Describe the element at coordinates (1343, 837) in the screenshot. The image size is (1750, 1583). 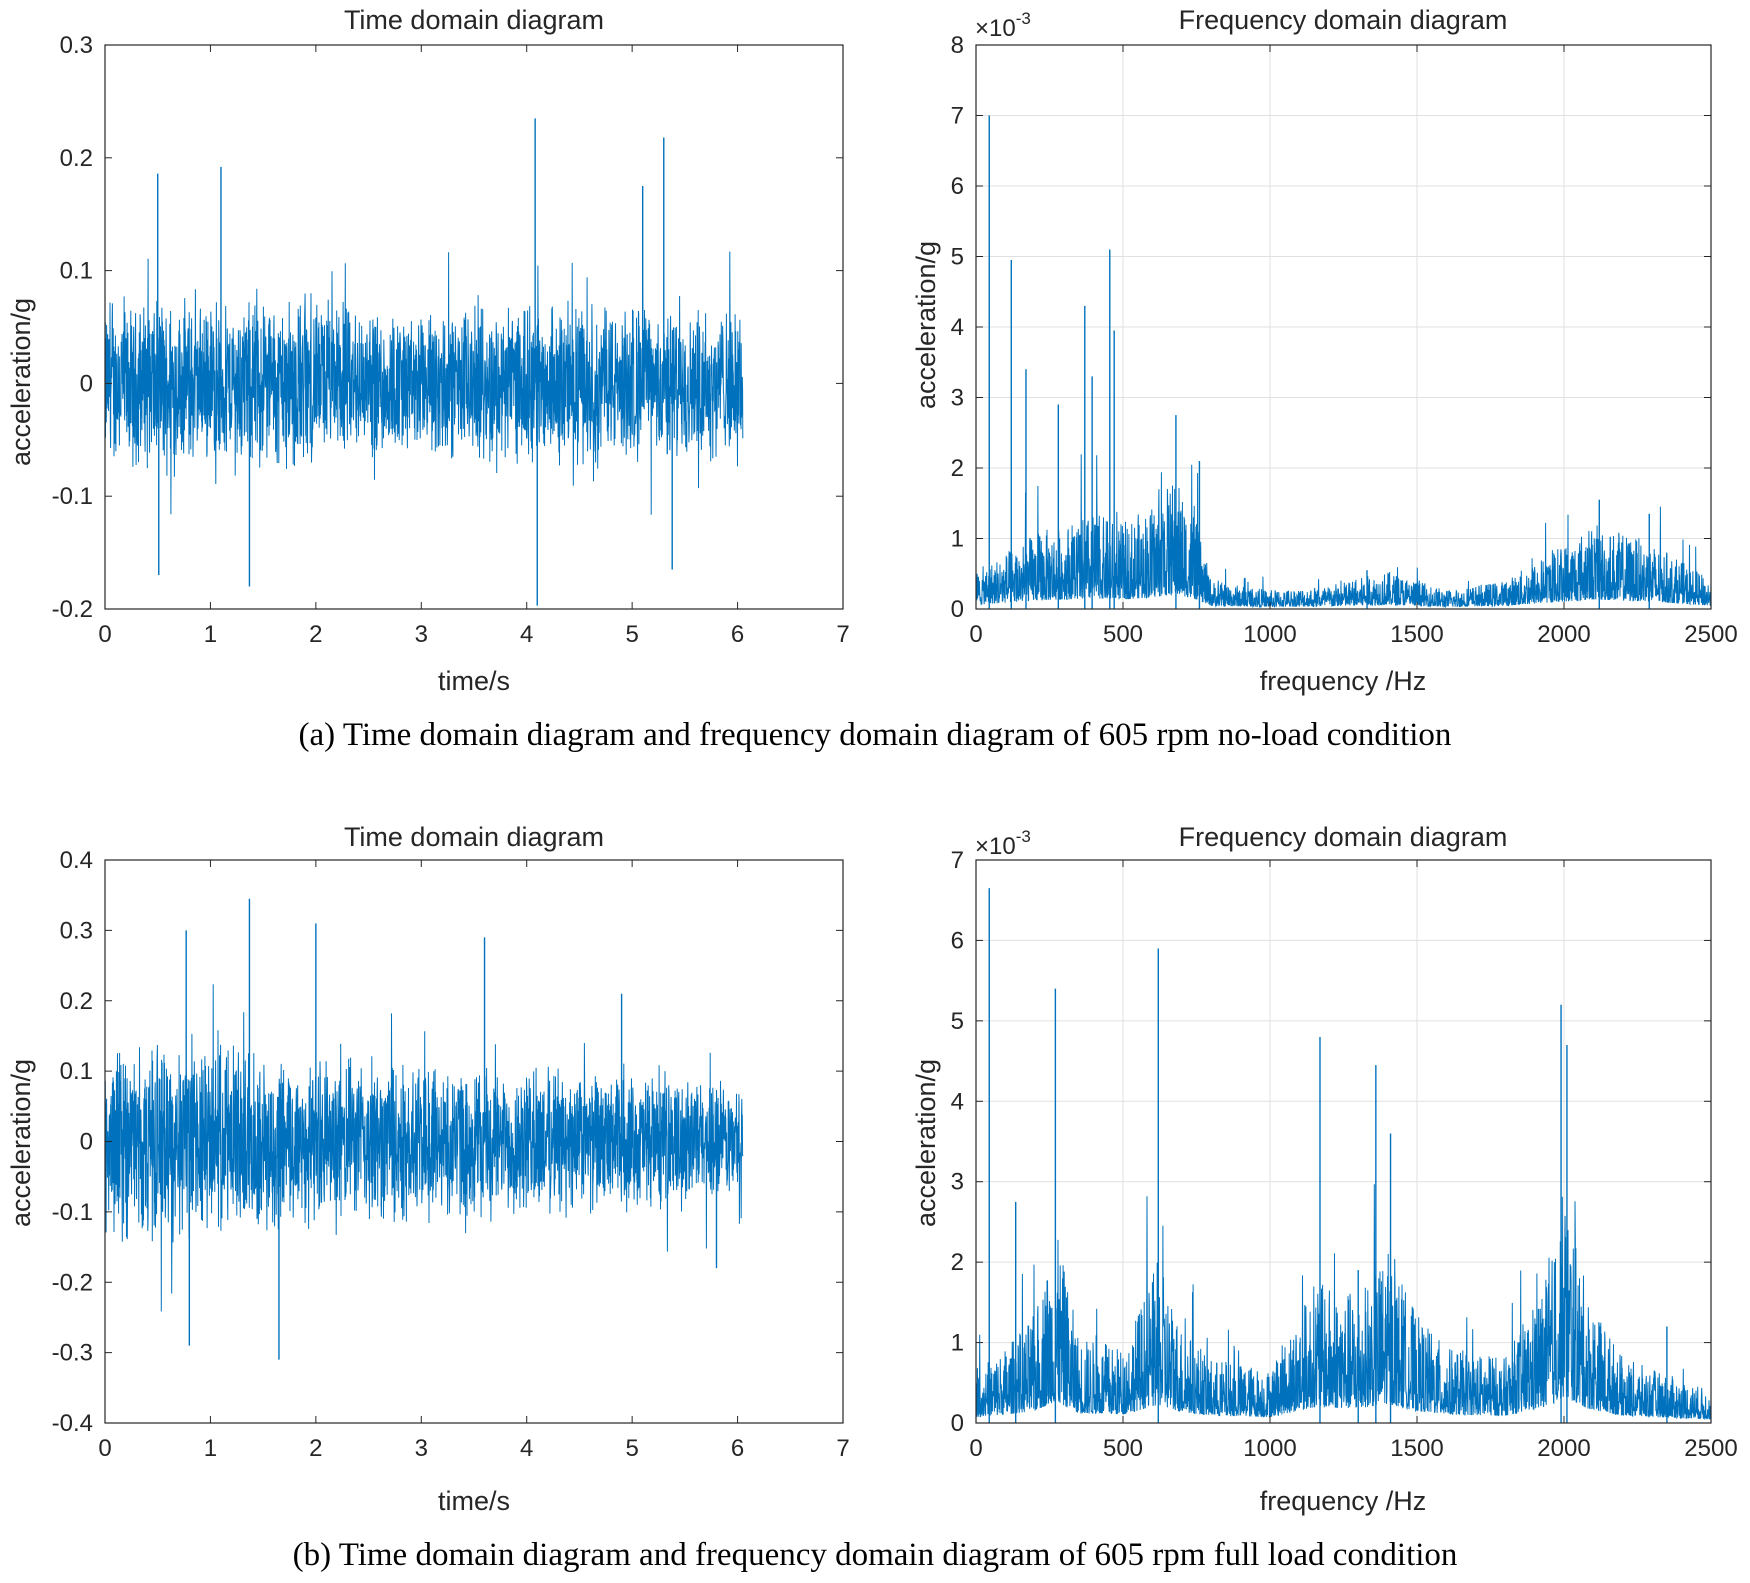
I see `panel-b-freq-title: Frequency domain diagram` at that location.